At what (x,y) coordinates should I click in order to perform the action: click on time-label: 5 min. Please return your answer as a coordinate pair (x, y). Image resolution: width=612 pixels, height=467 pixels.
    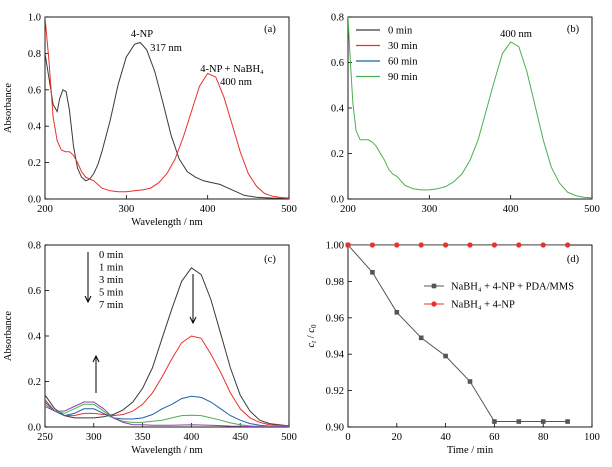
    Looking at the image, I should click on (111, 293).